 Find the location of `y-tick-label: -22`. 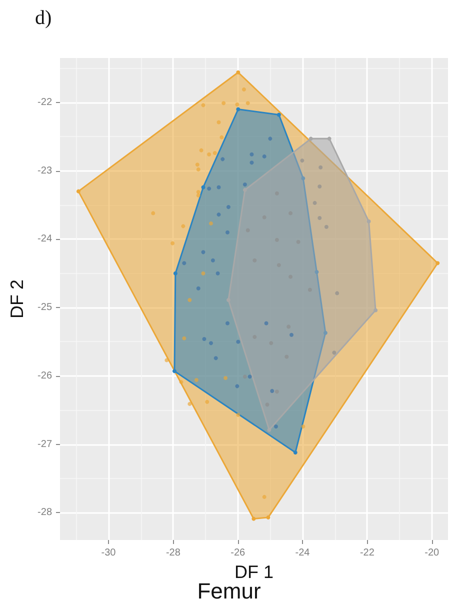

y-tick-label: -22 is located at coordinates (45, 102).